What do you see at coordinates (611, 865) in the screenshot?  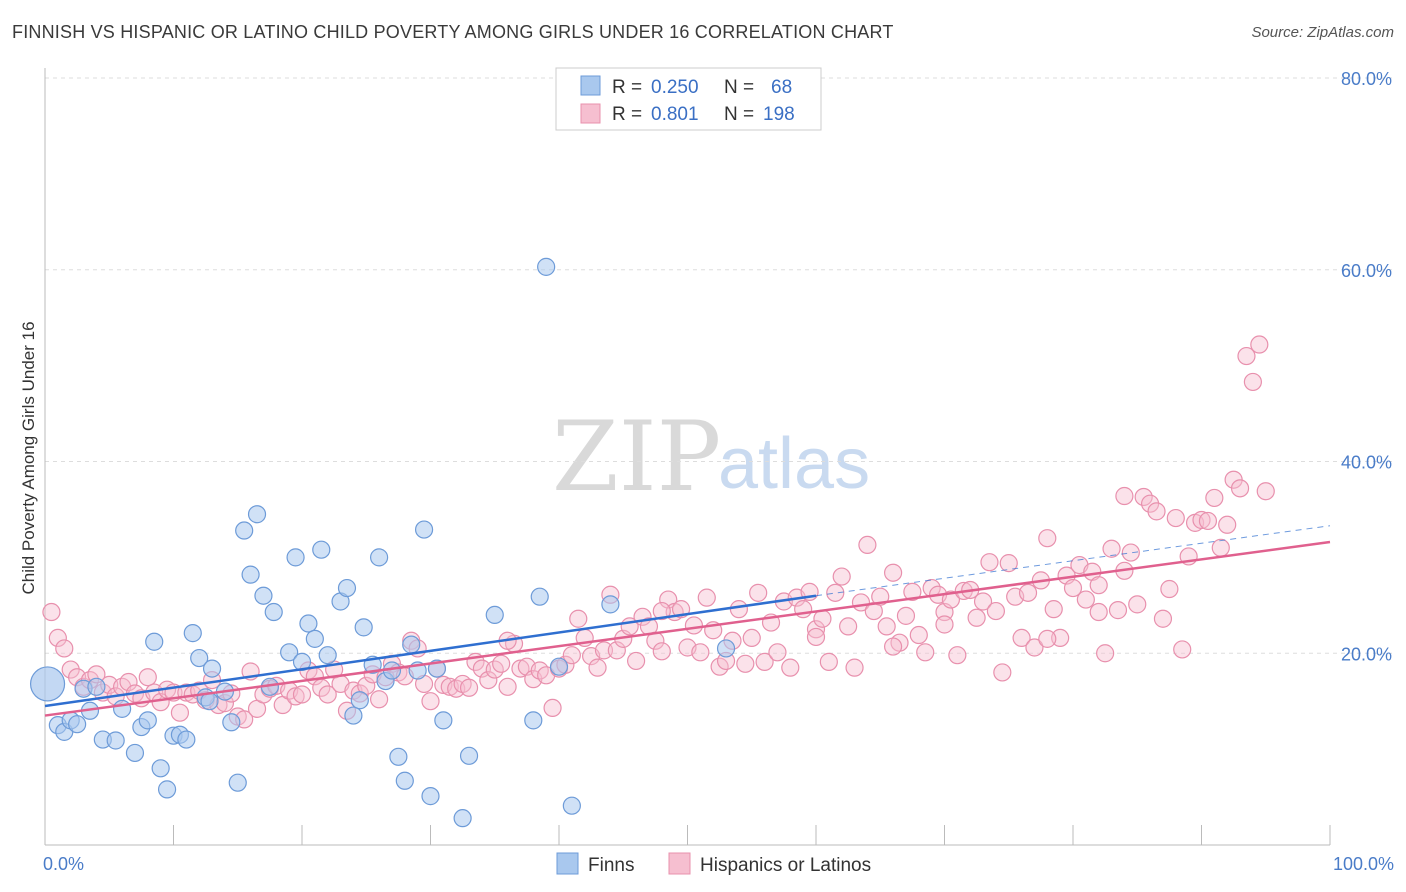 I see `bottom-legend-finns-label: Finns` at bounding box center [611, 865].